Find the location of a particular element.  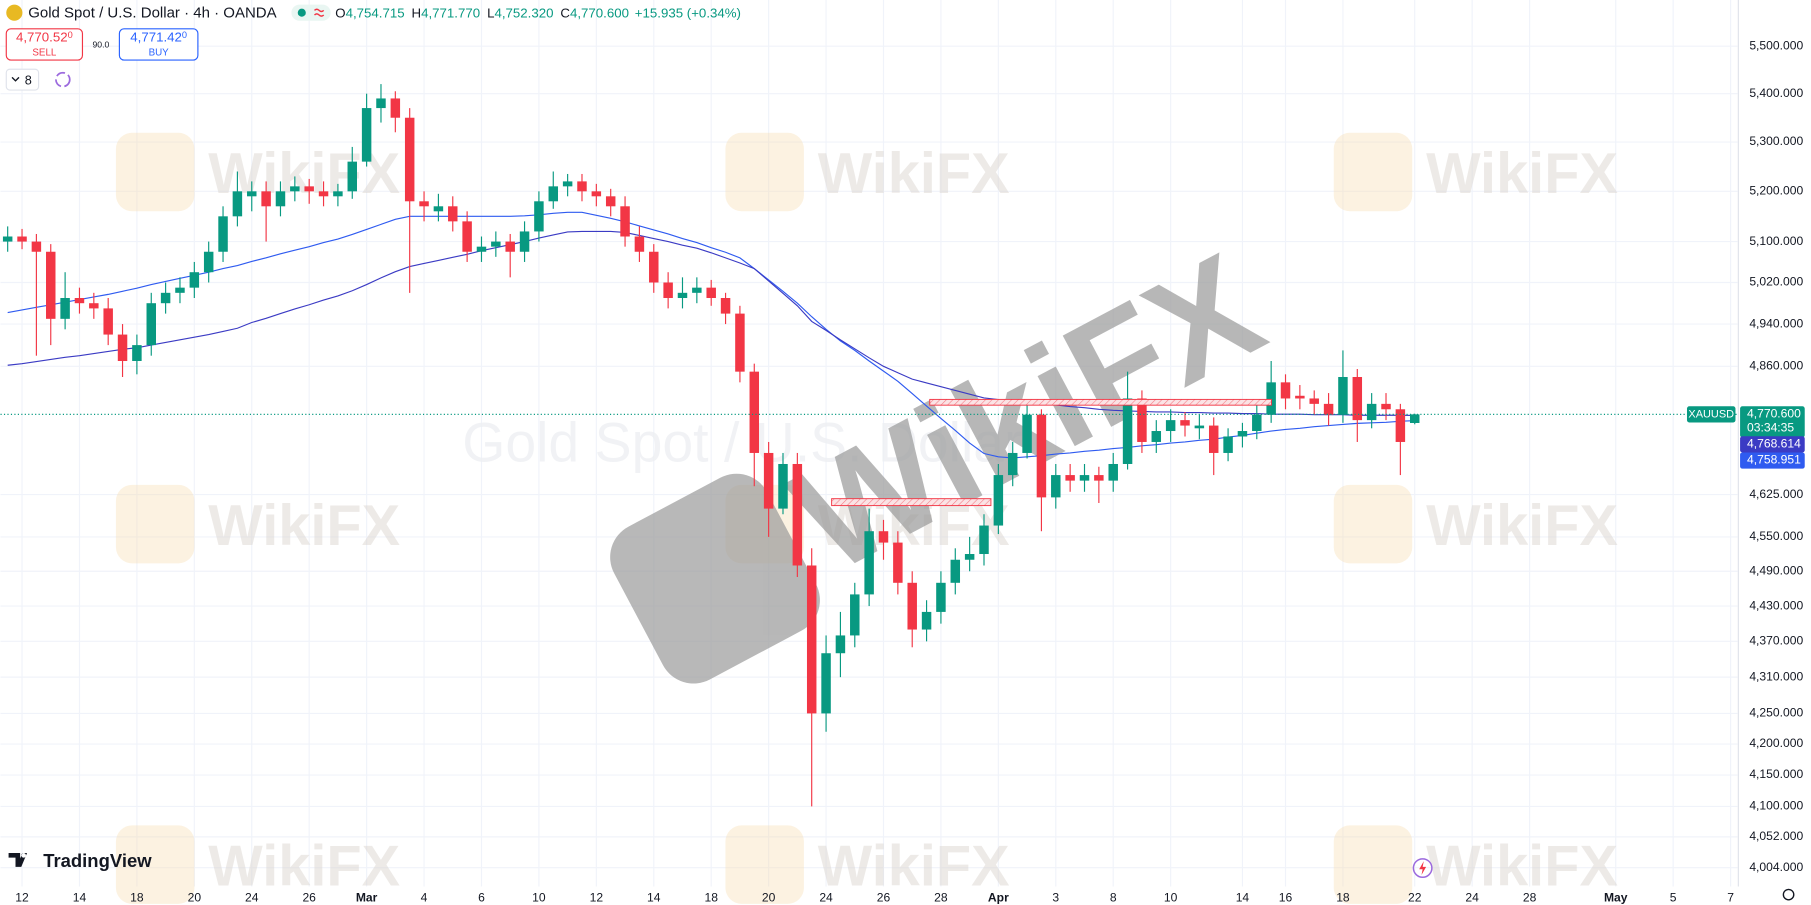

x-tick-label: 16 is located at coordinates (1286, 897).